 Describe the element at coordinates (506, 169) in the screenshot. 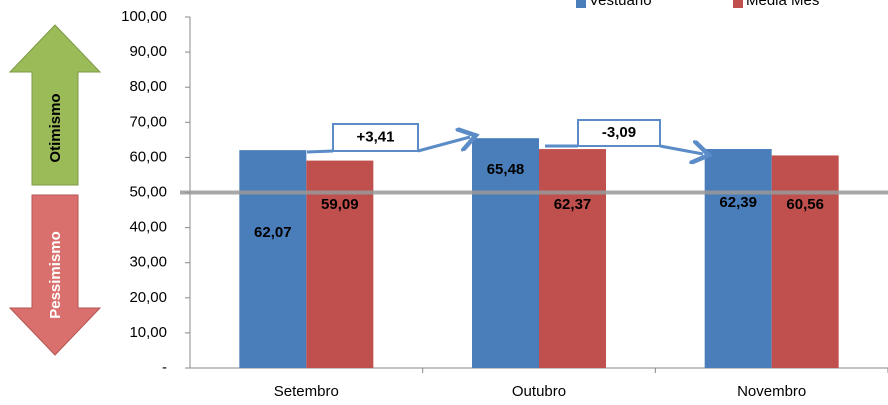

I see `value-label: 65,48` at that location.